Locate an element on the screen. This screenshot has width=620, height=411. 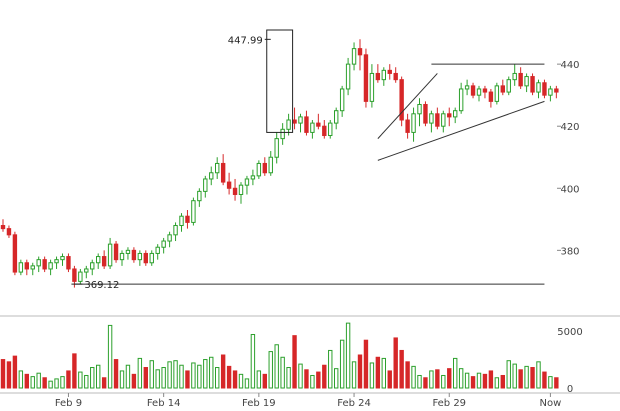
x-tick-label: Feb 24 is located at coordinates (354, 403).